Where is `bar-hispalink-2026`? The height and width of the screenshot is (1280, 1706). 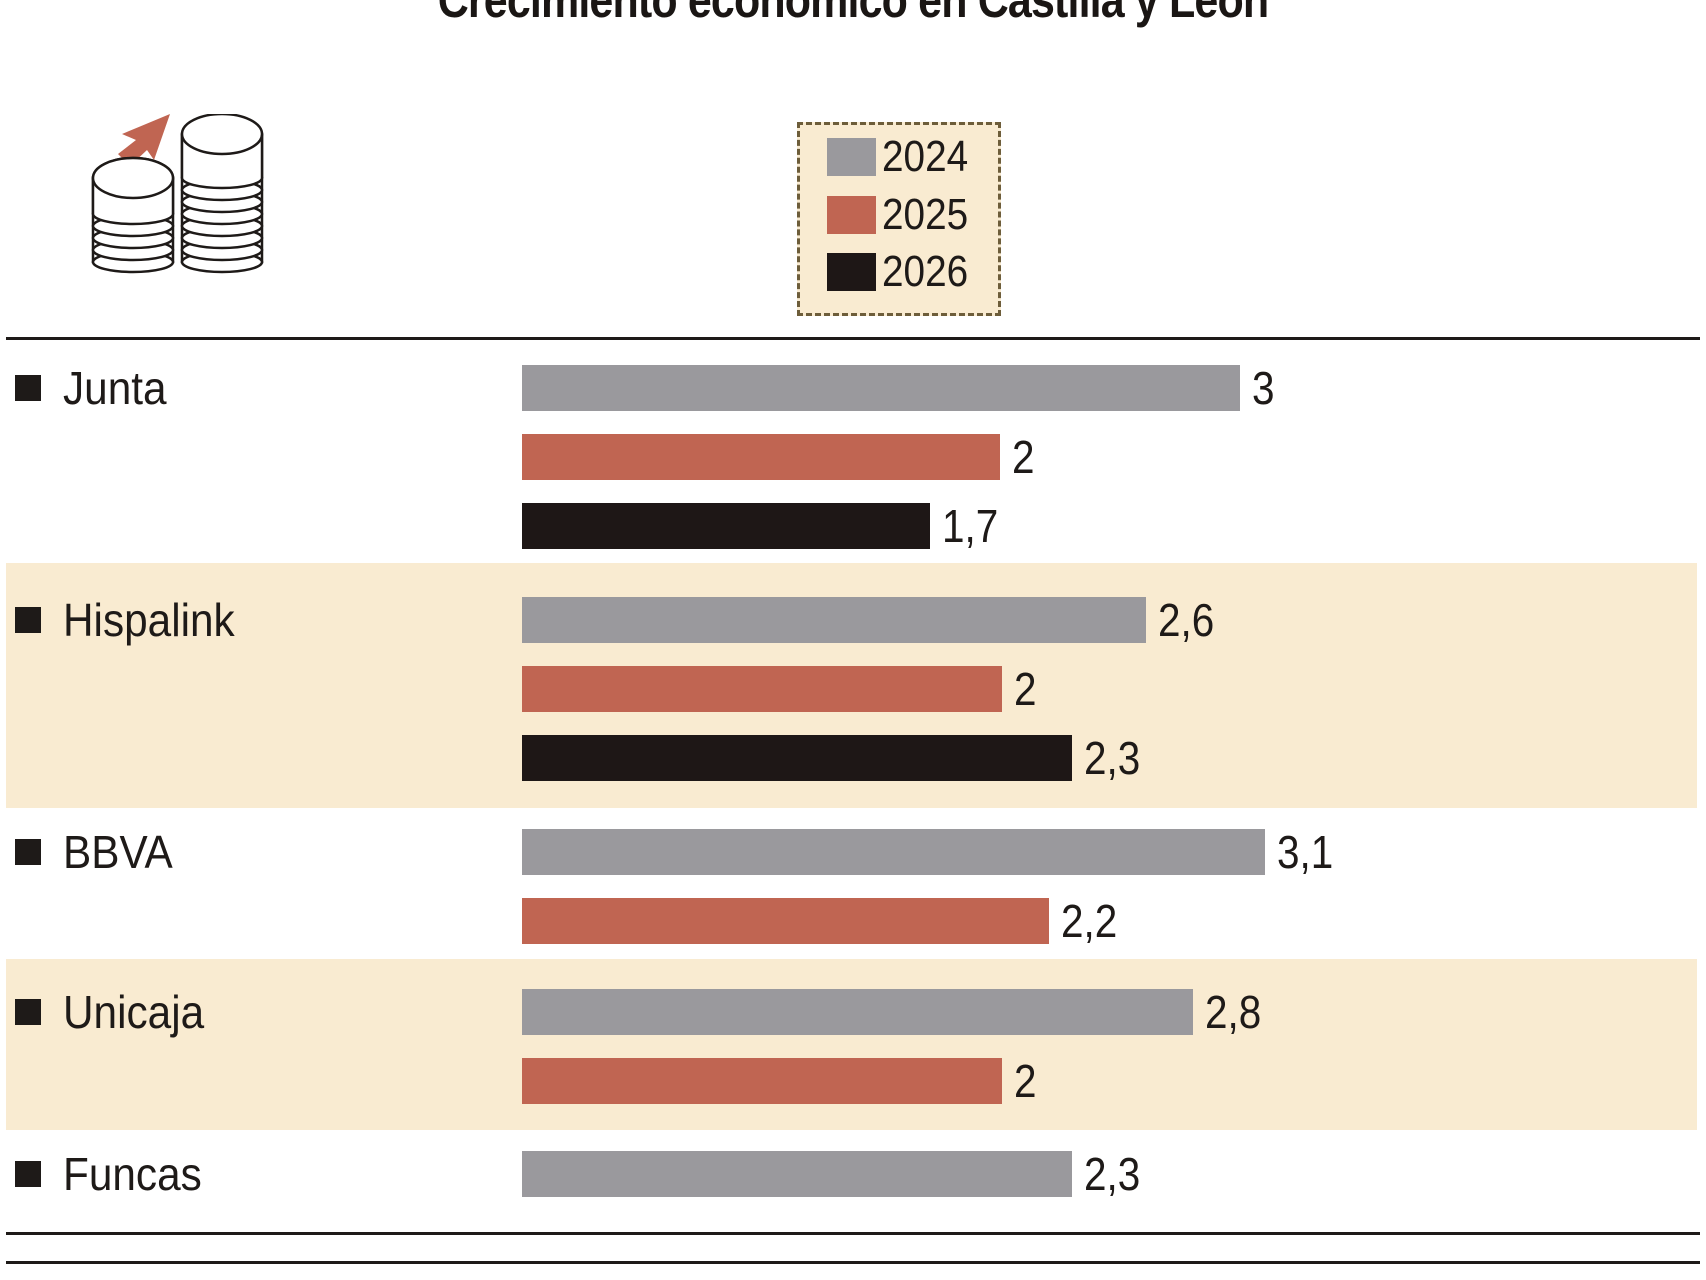
bar-hispalink-2026 is located at coordinates (797, 758).